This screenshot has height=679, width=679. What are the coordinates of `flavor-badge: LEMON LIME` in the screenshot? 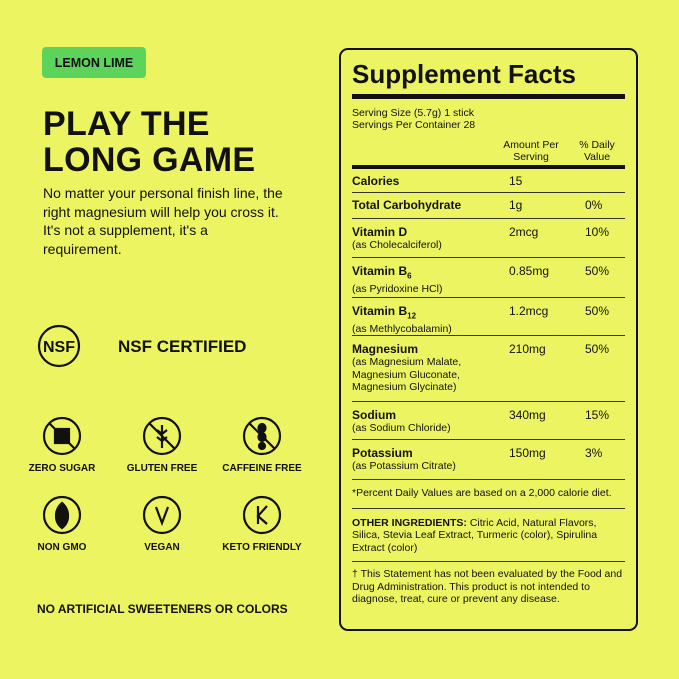 It's located at (94, 62).